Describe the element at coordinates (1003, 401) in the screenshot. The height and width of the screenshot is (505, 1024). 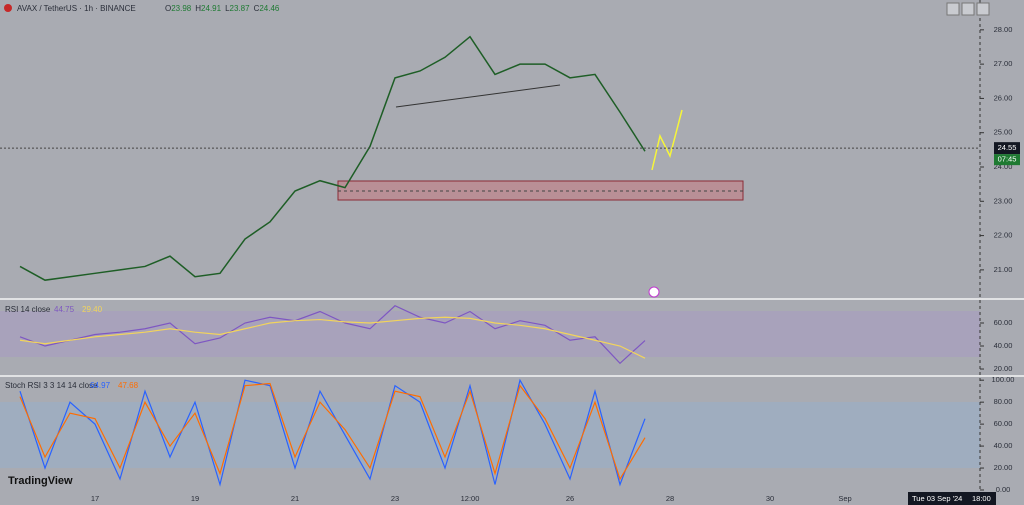
I see `y-tick-label: 80.00` at that location.